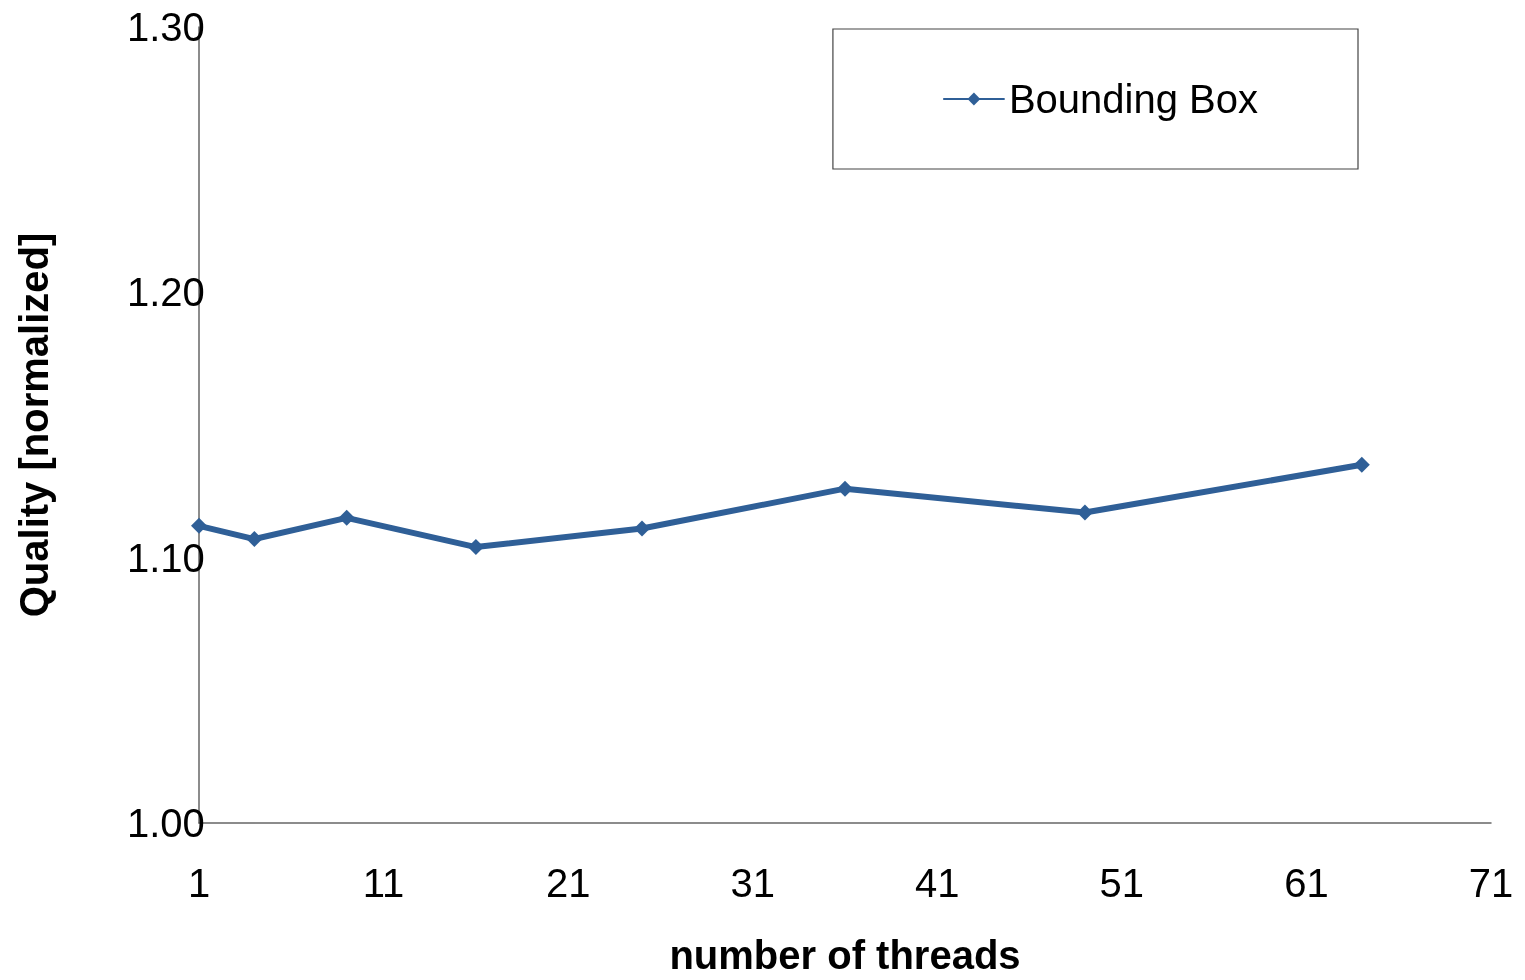  I want to click on y-tick-label: 1.20, so click(166, 292).